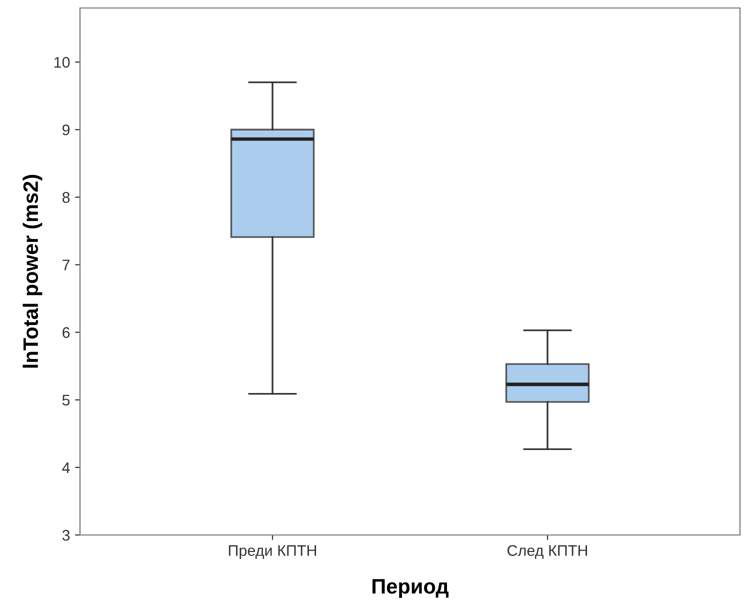 This screenshot has height=608, width=746. I want to click on x-tick-label: След КПТН, so click(548, 552).